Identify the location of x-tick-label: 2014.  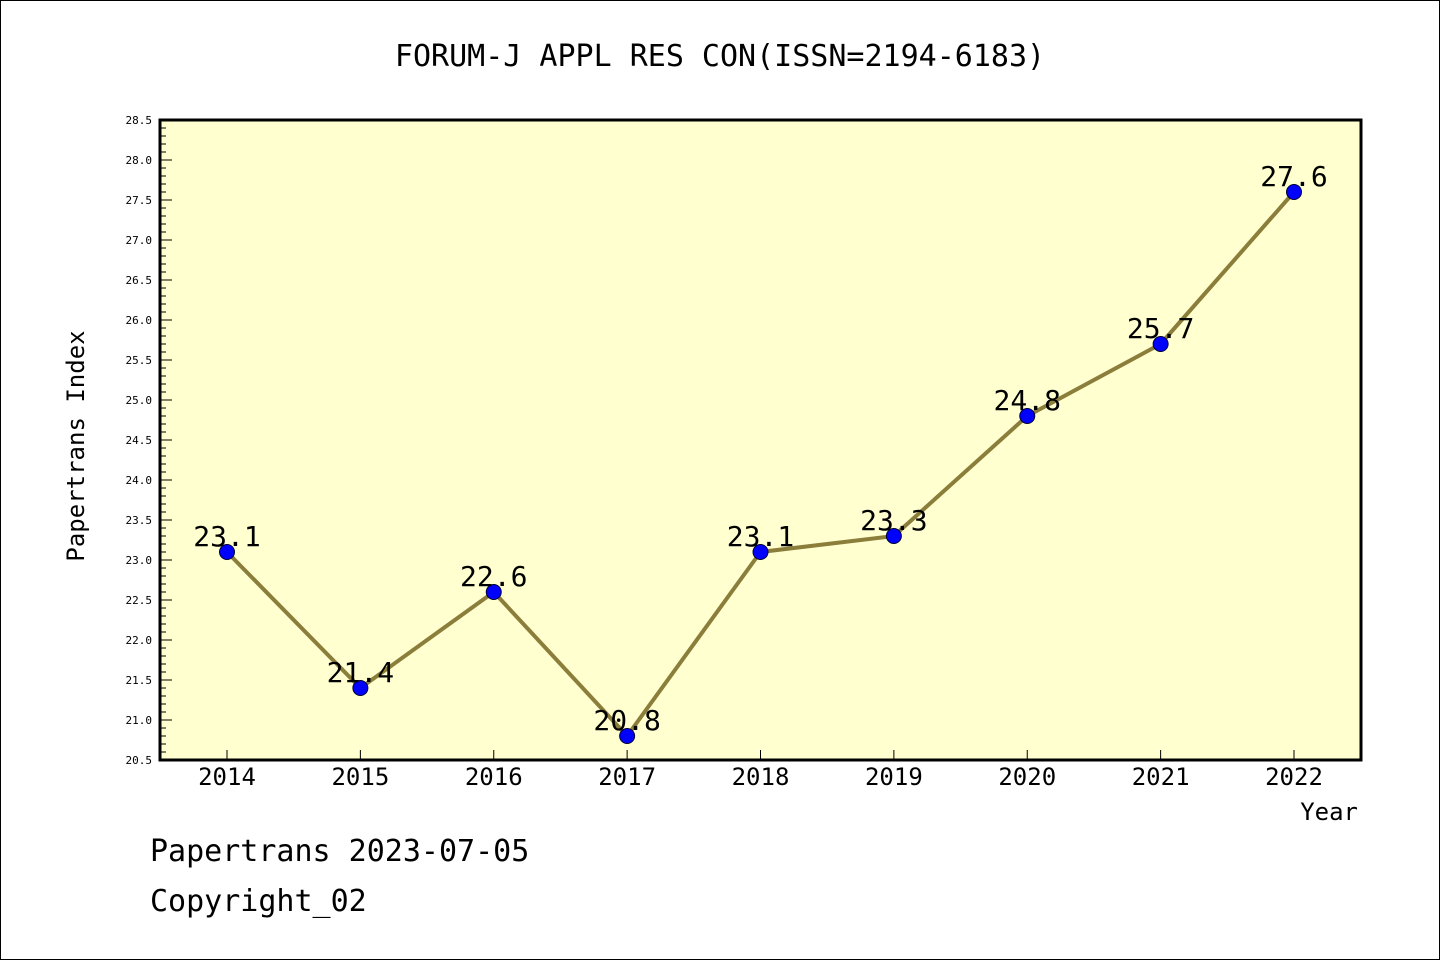
(227, 777).